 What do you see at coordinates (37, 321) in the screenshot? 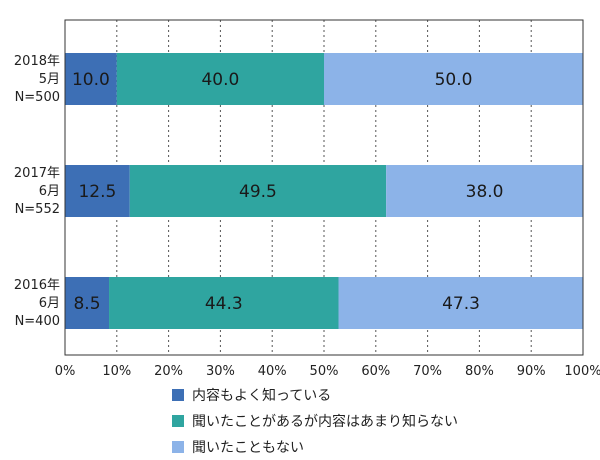
I see `category-label: N=400` at bounding box center [37, 321].